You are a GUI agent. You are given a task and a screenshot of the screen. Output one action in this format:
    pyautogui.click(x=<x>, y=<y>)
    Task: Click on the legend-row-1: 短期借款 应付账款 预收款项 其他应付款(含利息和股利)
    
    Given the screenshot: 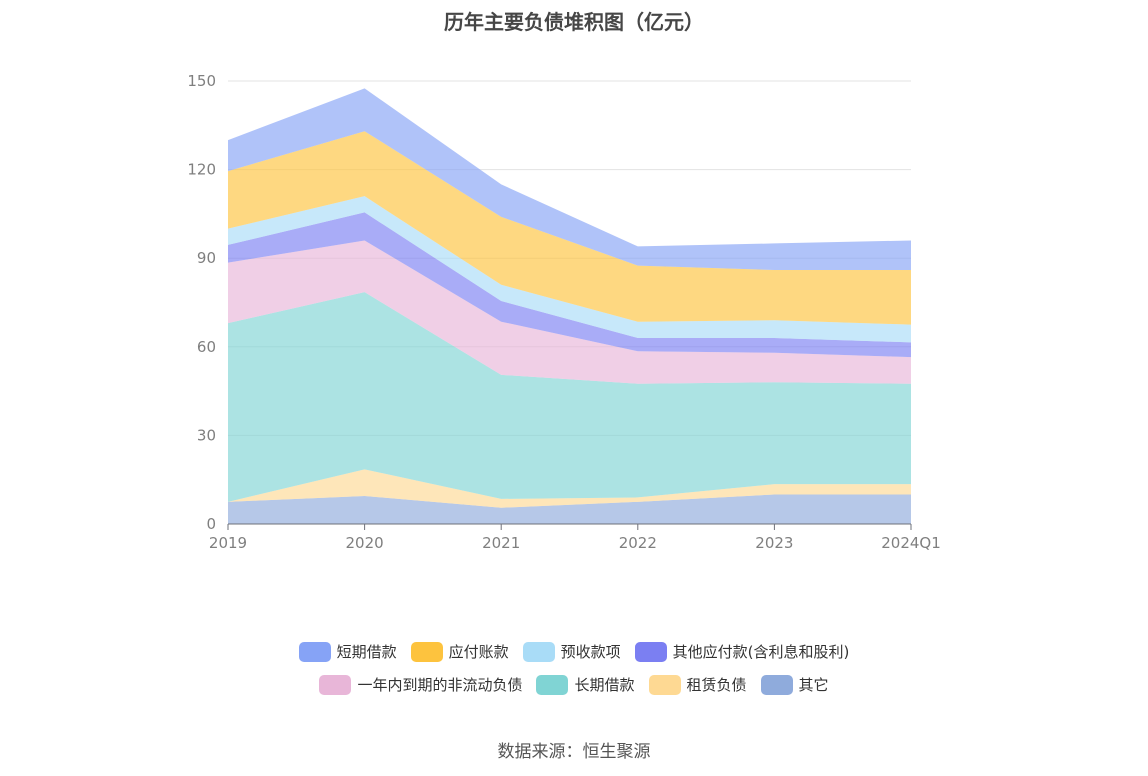 What is the action you would take?
    pyautogui.click(x=574, y=651)
    